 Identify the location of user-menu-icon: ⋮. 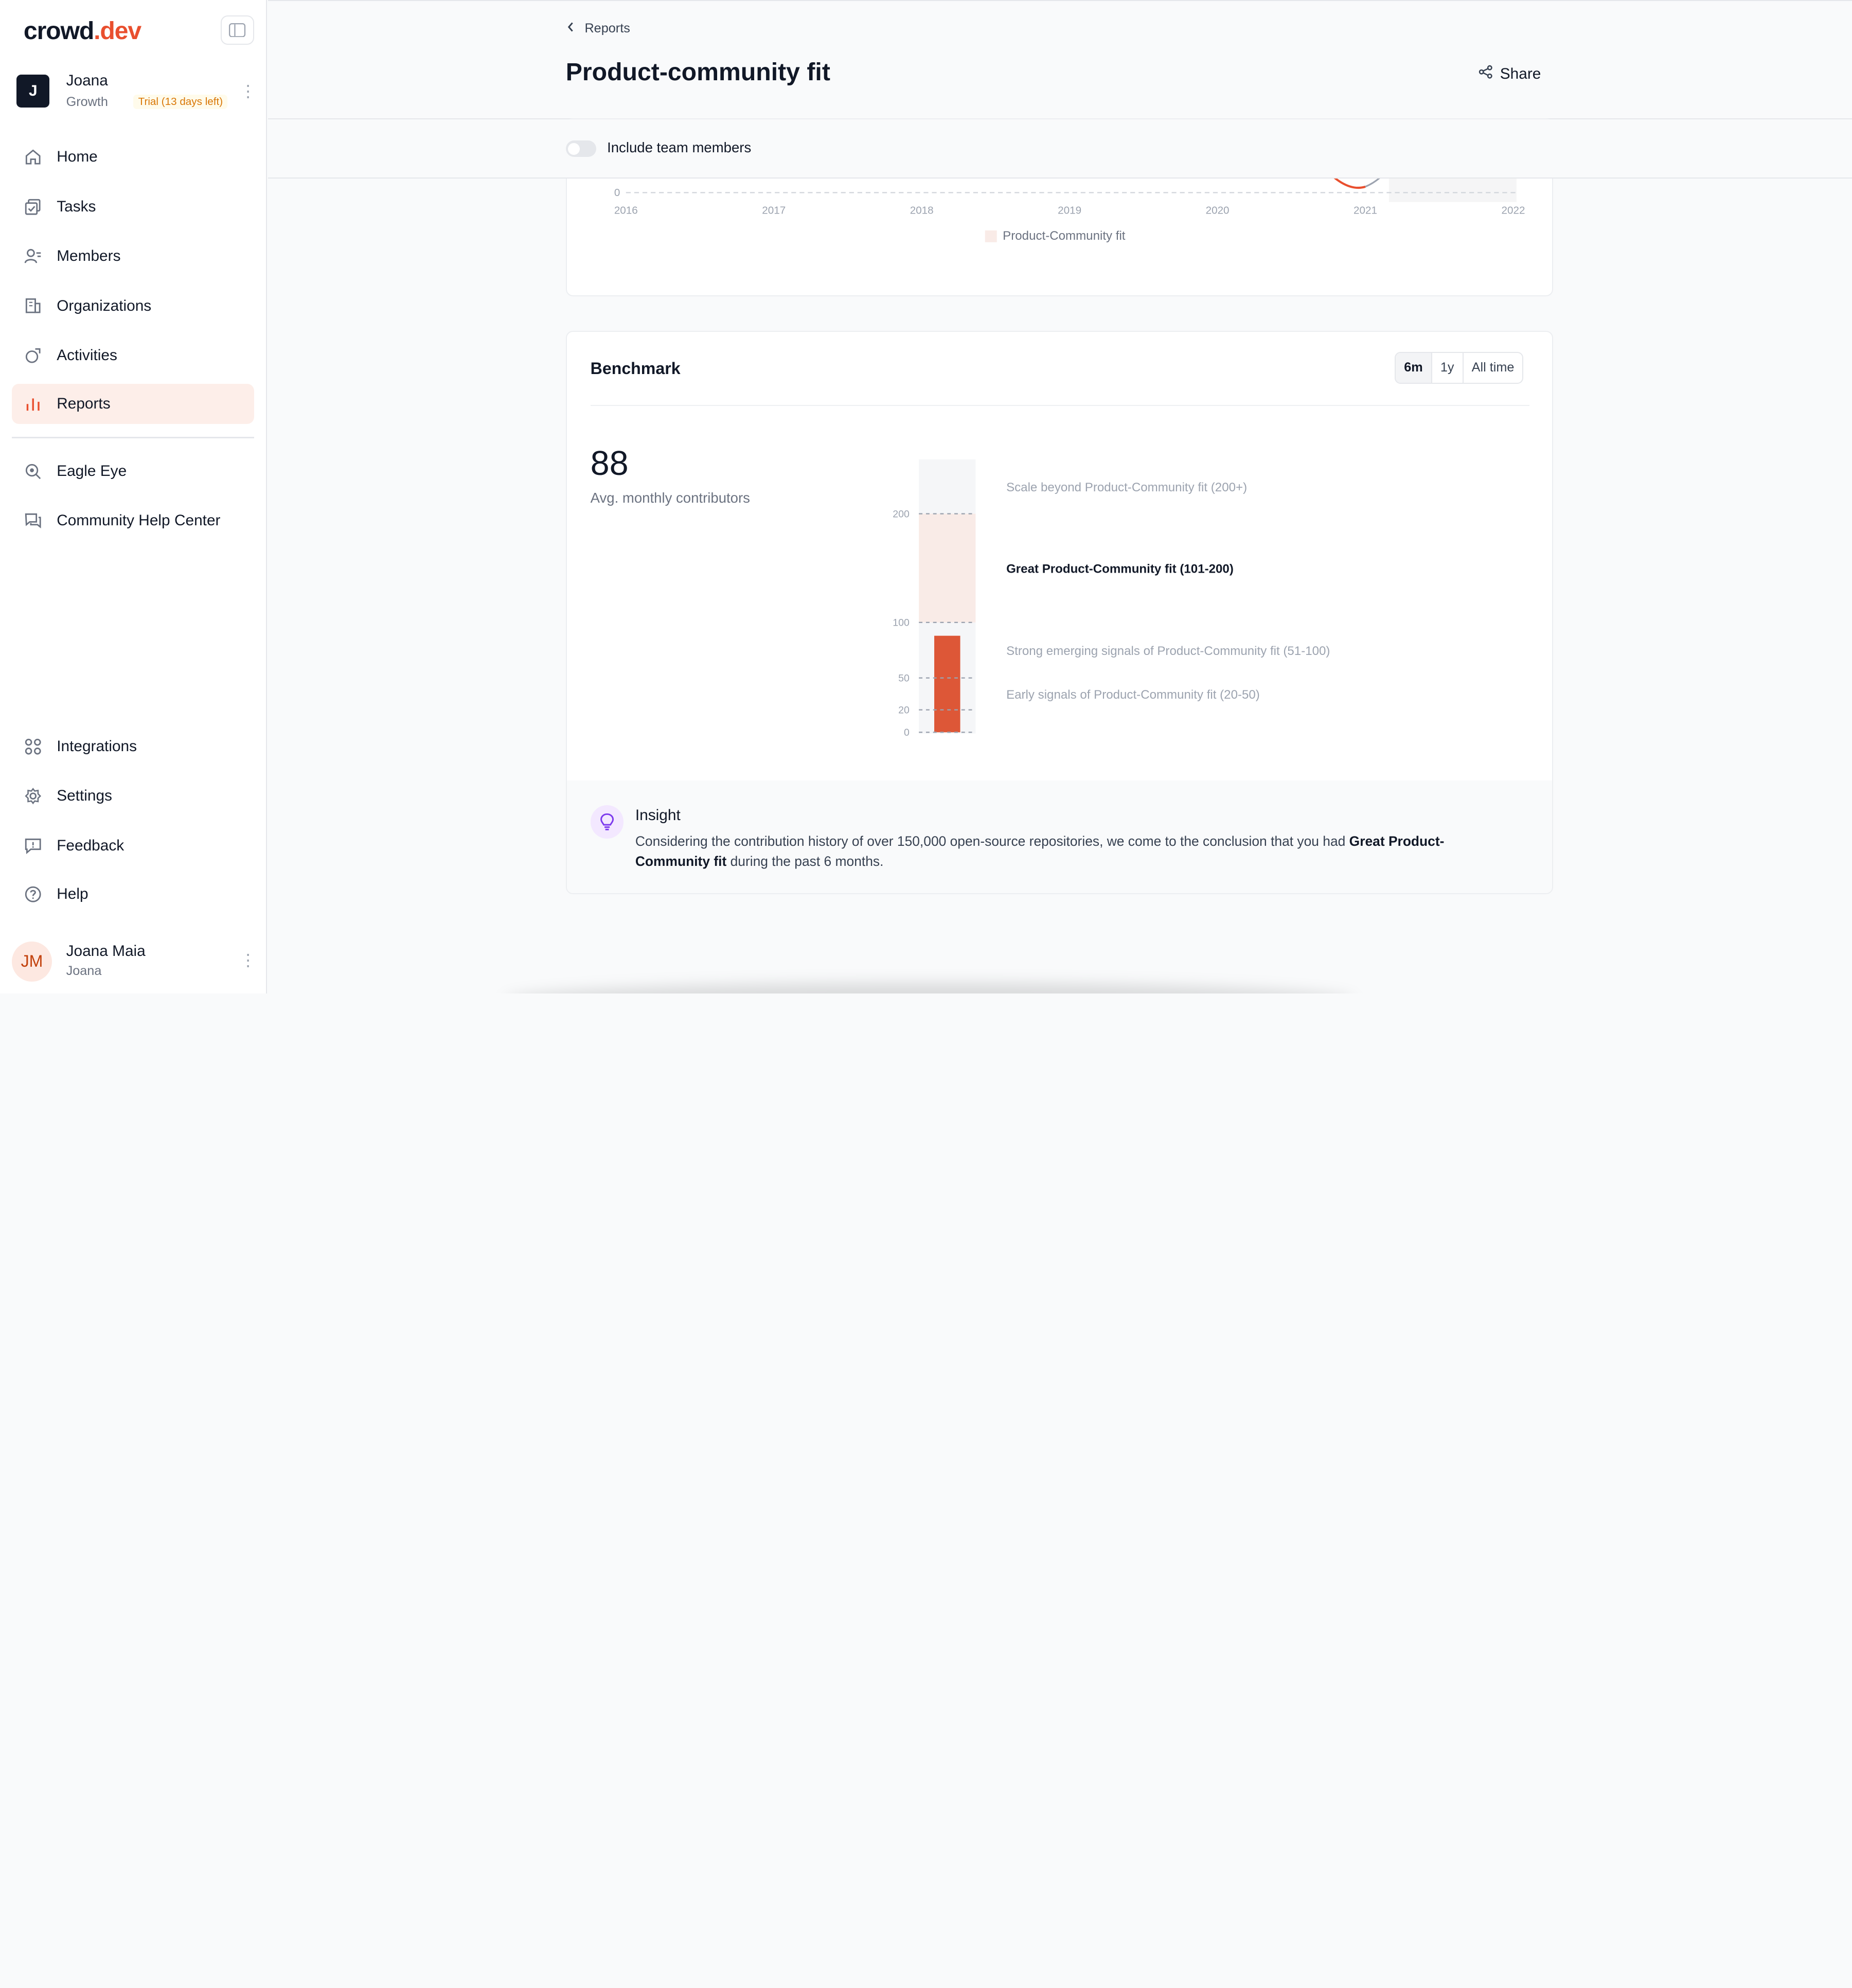
(248, 960).